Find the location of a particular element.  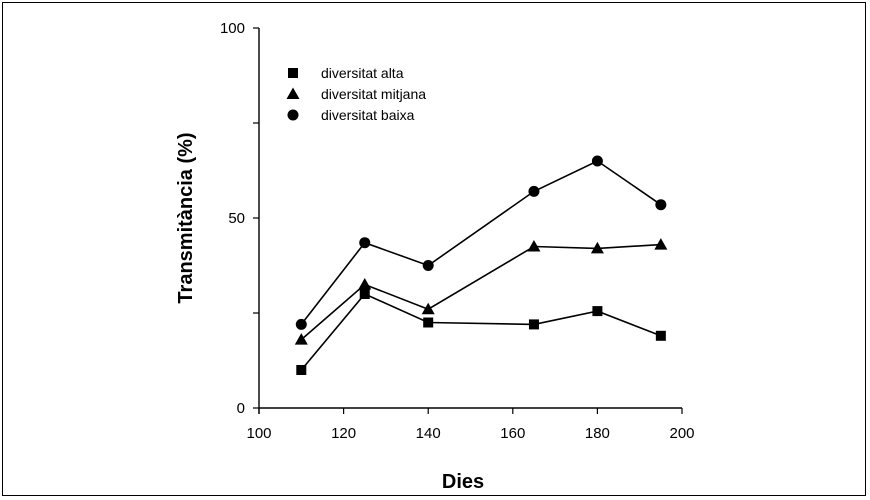

legend-marker-diversitat-baixa is located at coordinates (293, 115).